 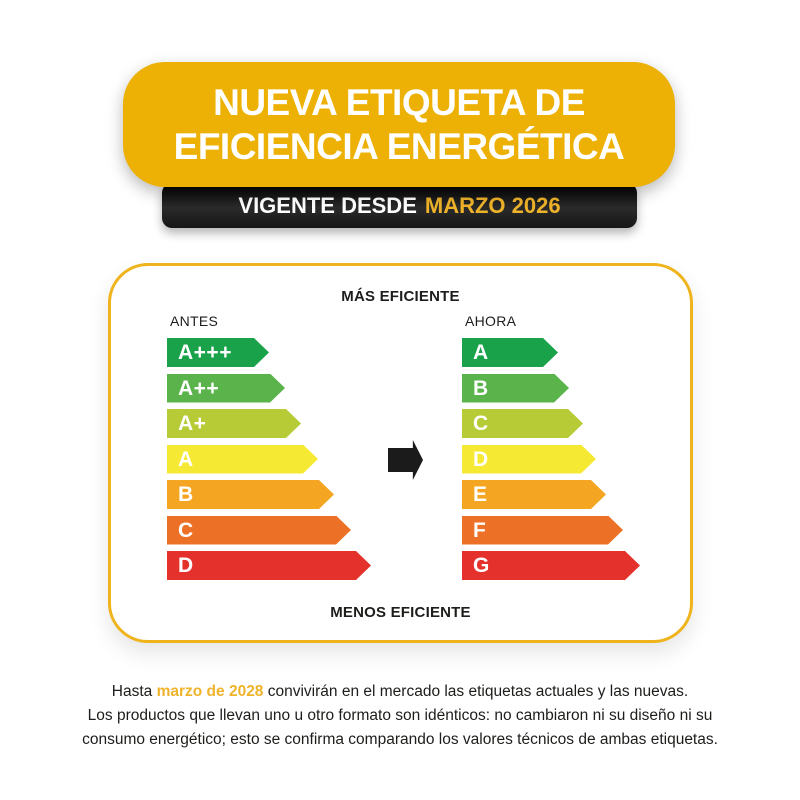 What do you see at coordinates (534, 494) in the screenshot?
I see `grade-arrow-E: E` at bounding box center [534, 494].